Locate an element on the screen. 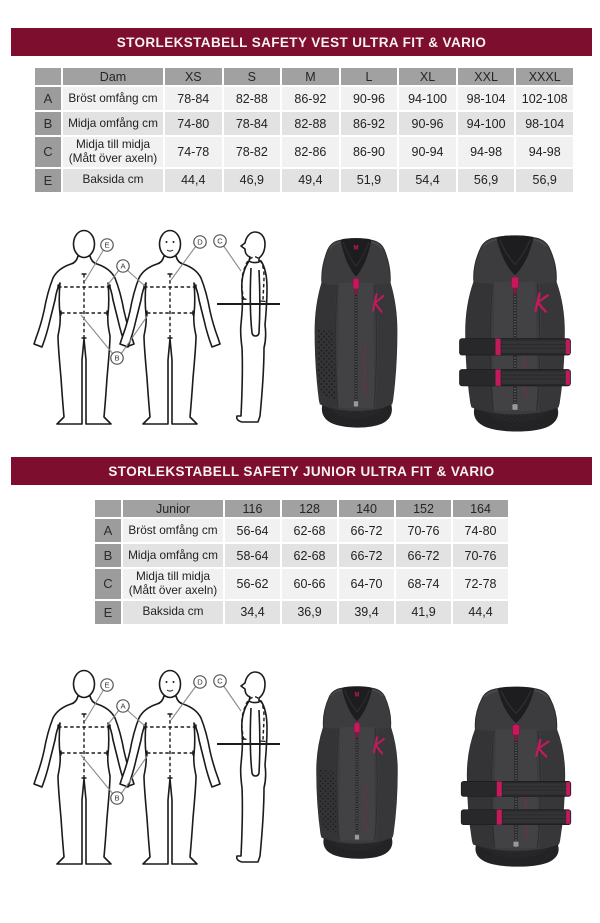  value-cell: 86-90 is located at coordinates (369, 152).